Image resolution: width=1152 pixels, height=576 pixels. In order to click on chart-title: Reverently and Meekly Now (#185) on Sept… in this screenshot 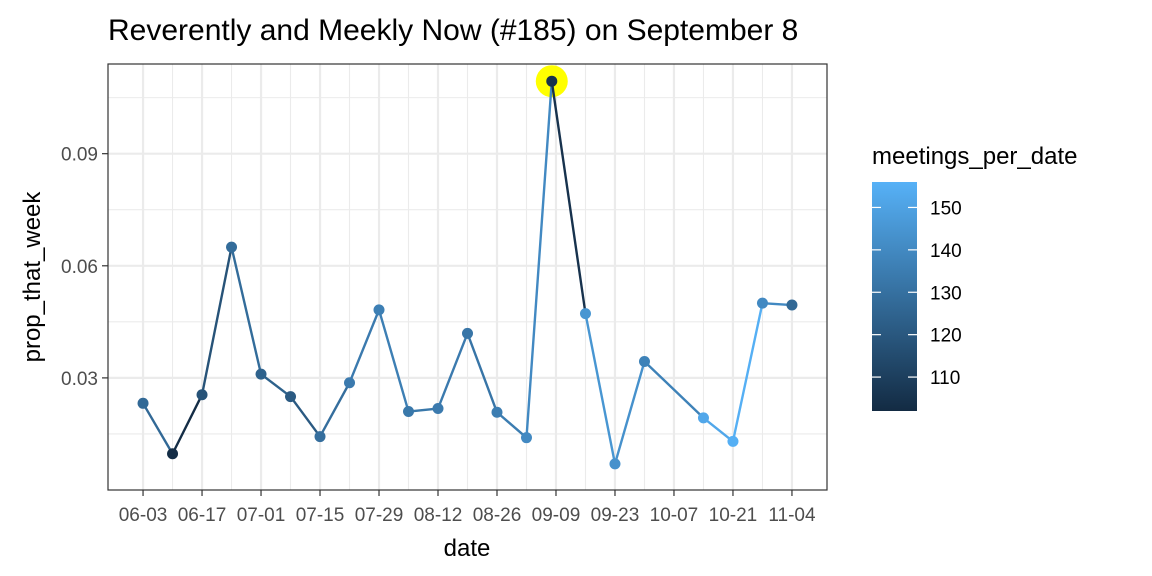, I will do `click(453, 30)`.